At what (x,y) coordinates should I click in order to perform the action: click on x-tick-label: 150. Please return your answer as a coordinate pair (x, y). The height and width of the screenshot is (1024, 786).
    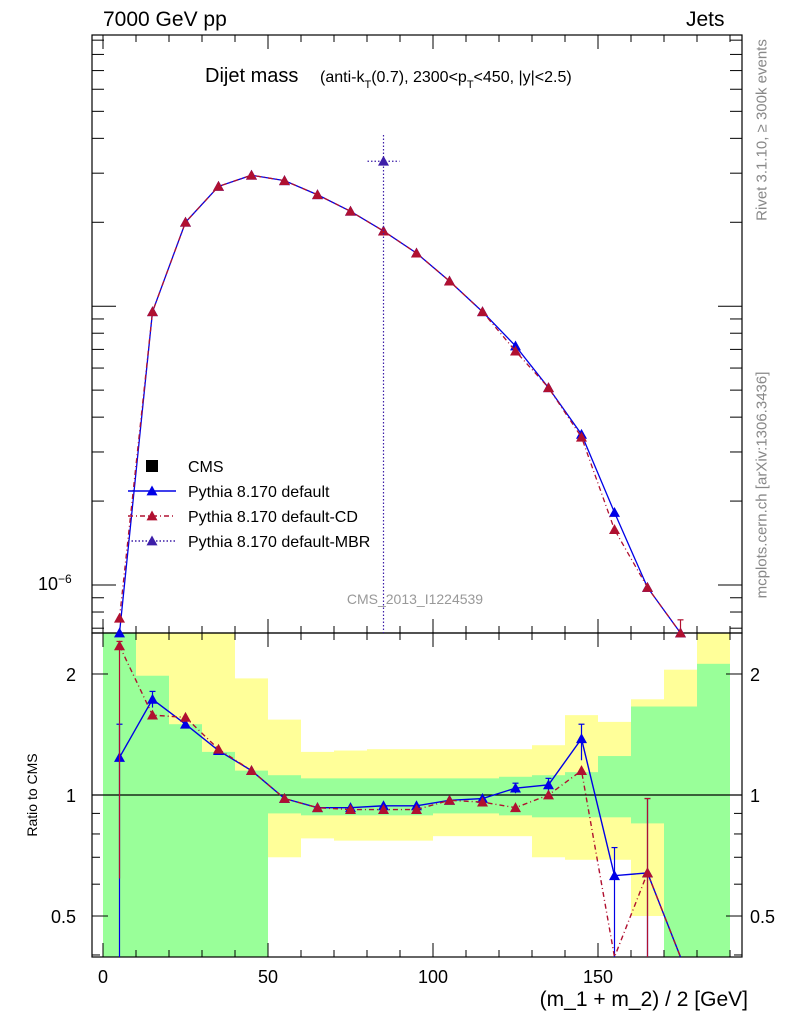
    Looking at the image, I should click on (598, 977).